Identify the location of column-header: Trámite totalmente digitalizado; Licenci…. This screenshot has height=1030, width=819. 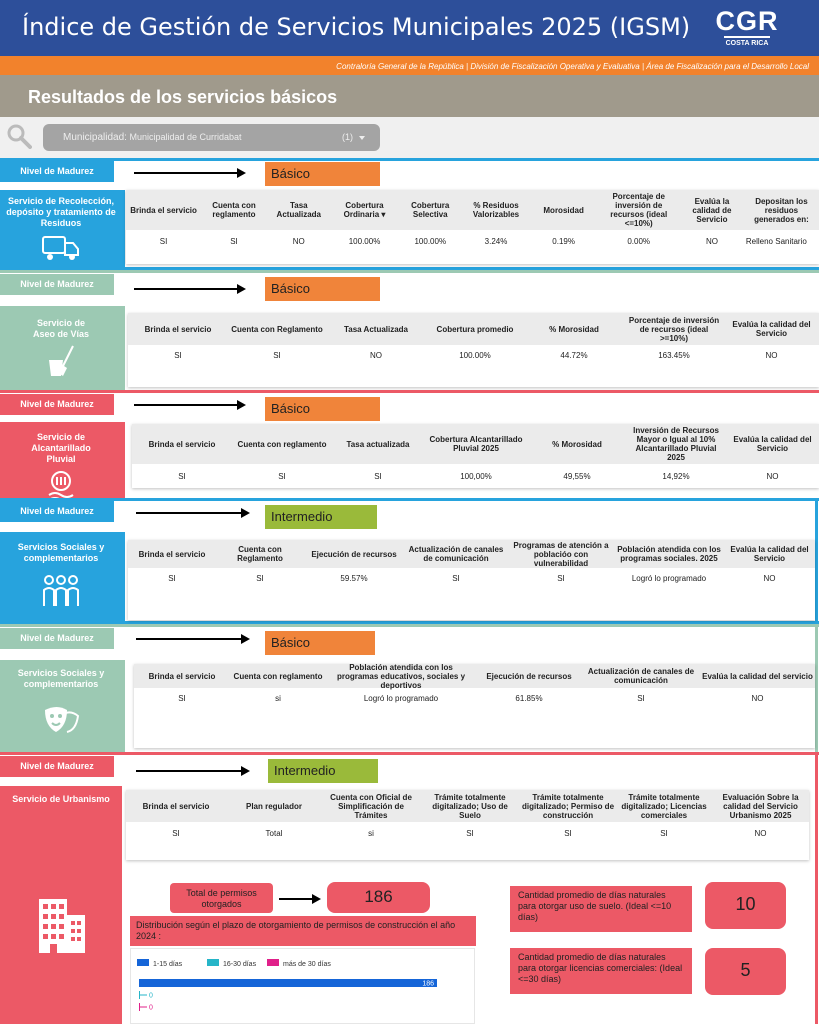
(664, 806).